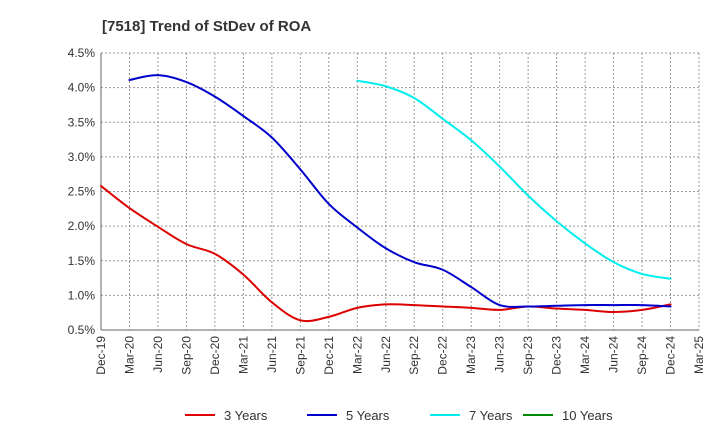 The width and height of the screenshot is (720, 440). I want to click on y-tick-label: 1.0%, so click(82, 295).